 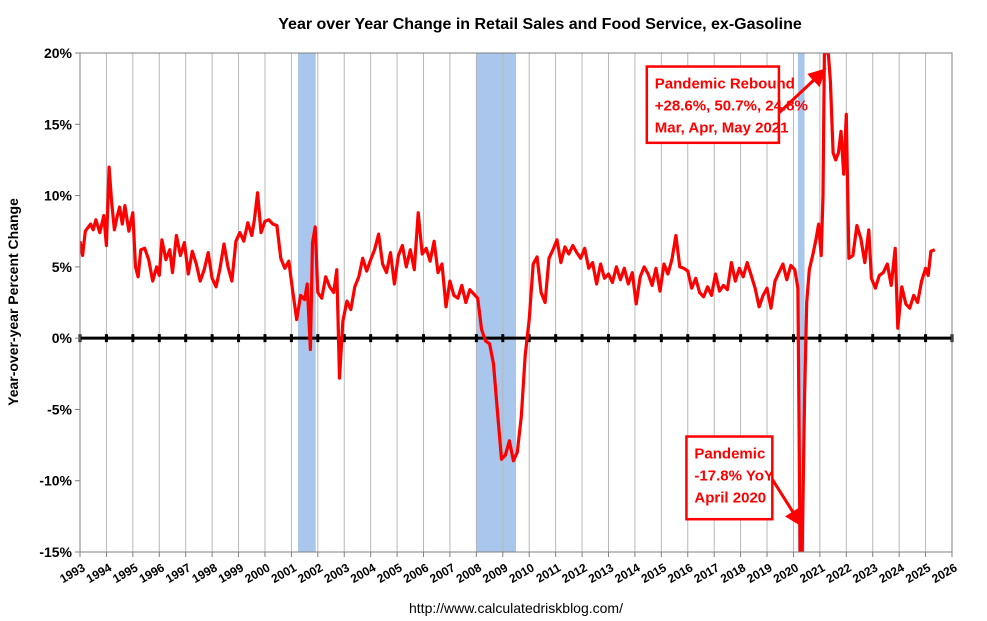 I want to click on y-tick-label: 0%, so click(x=62, y=338).